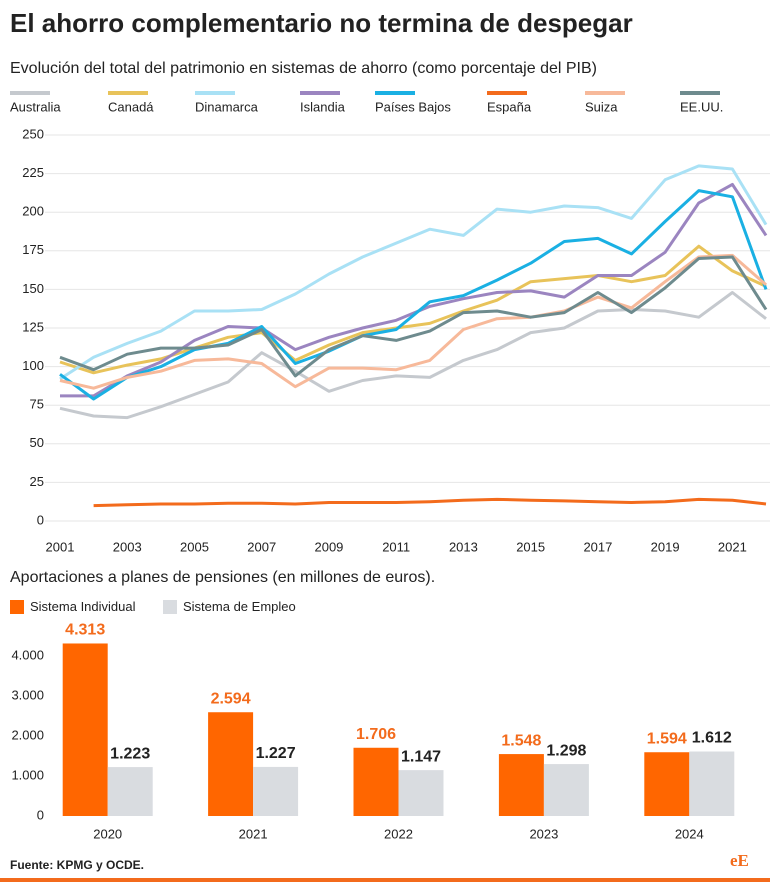  Describe the element at coordinates (130, 753) in the screenshot. I see `value-label: 1.223` at that location.